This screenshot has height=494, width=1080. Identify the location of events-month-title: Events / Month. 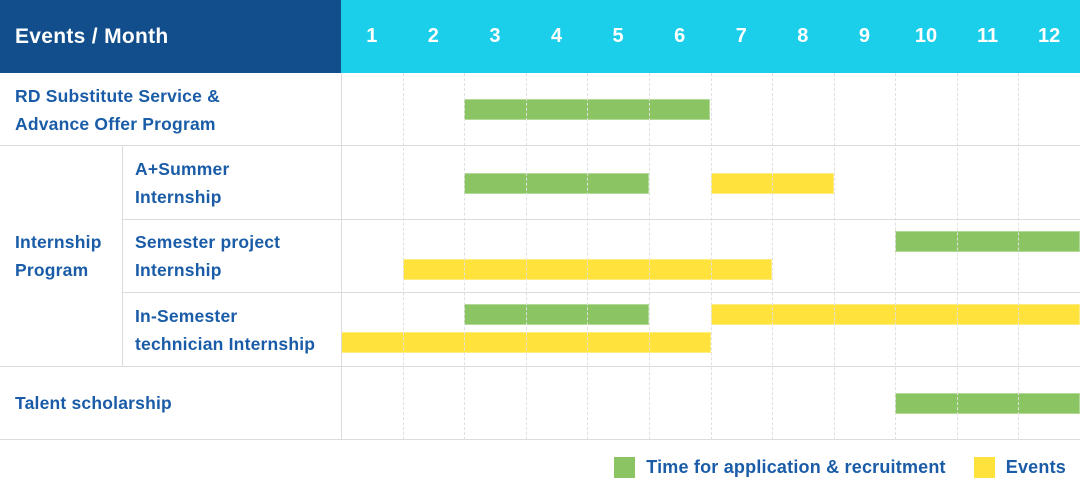
(92, 36).